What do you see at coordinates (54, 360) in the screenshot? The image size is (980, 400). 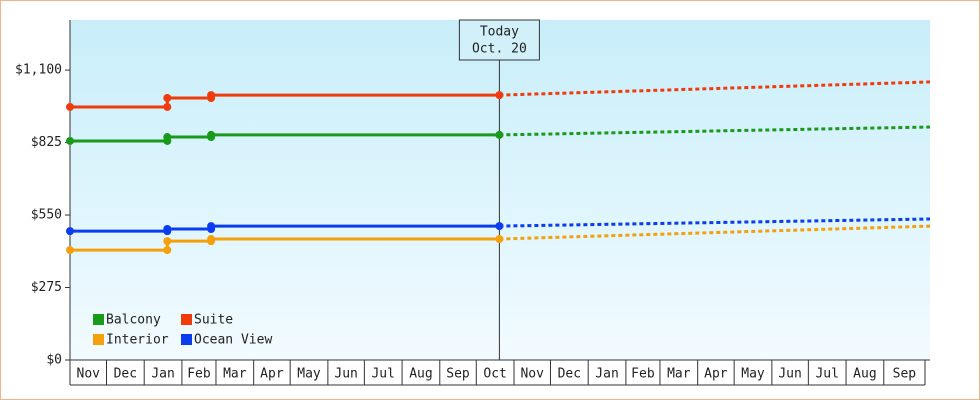 I see `y-tick-label: $0` at bounding box center [54, 360].